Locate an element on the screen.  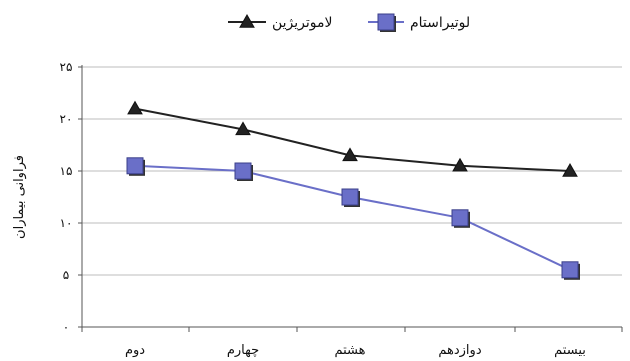
x-tick-label: هشتم is located at coordinates (349, 350).